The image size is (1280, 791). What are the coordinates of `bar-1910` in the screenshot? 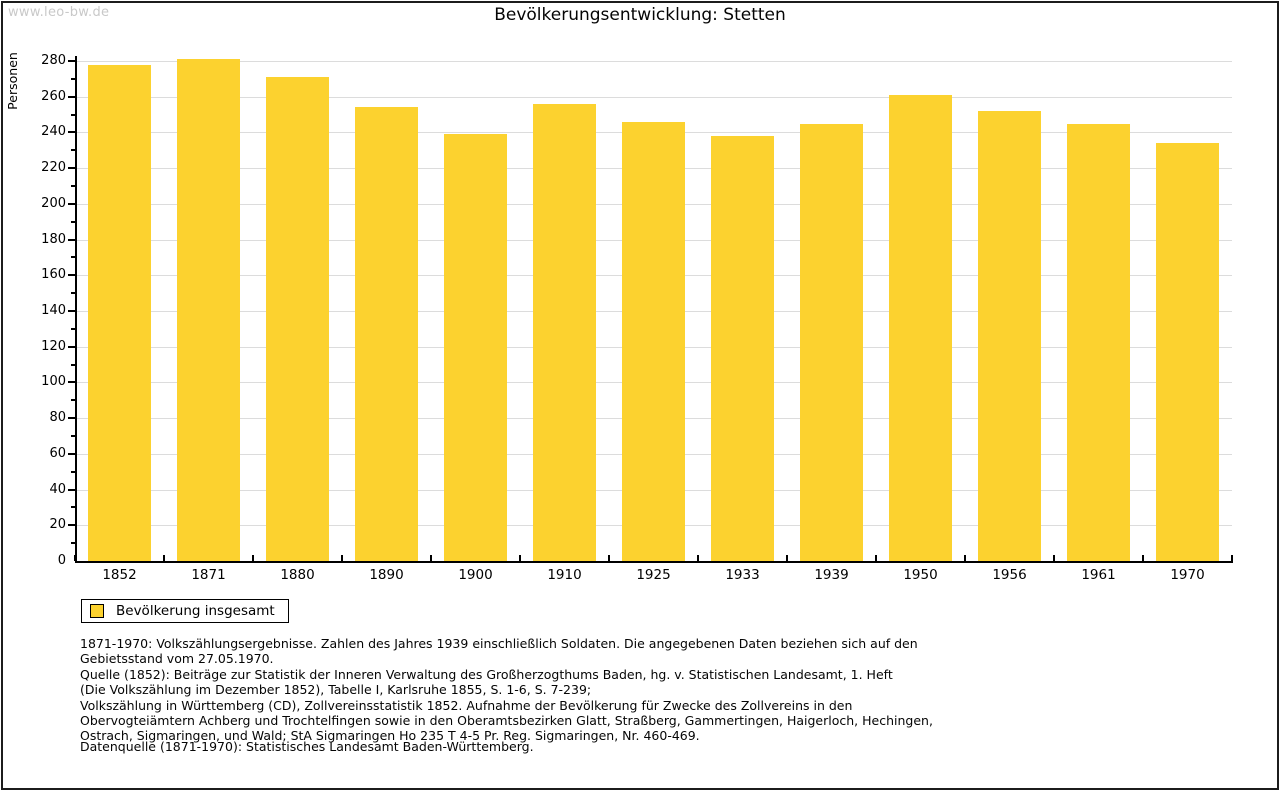 It's located at (564, 332).